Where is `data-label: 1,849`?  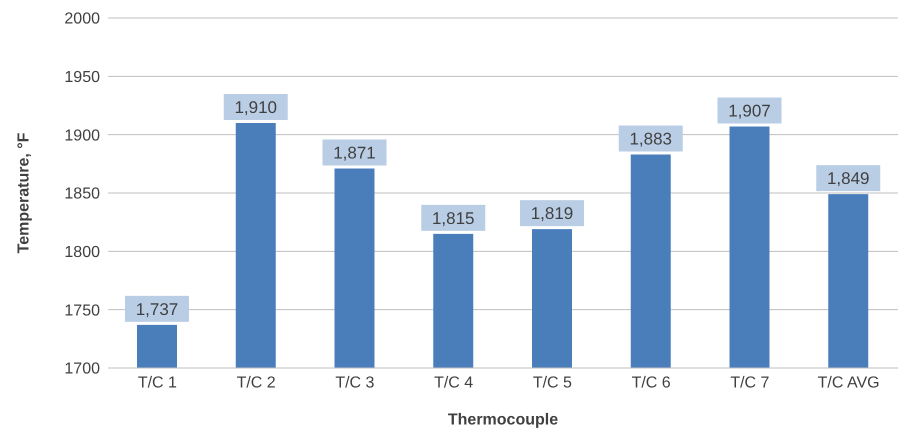 data-label: 1,849 is located at coordinates (848, 178).